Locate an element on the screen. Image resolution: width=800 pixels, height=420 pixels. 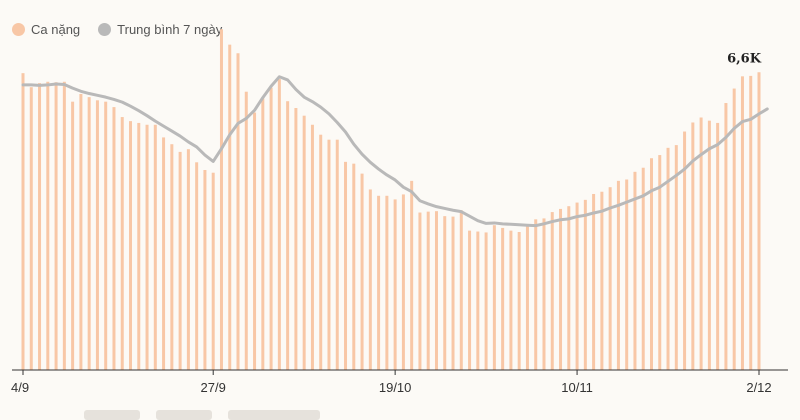
x-tick-label: 10/11 is located at coordinates (577, 387).